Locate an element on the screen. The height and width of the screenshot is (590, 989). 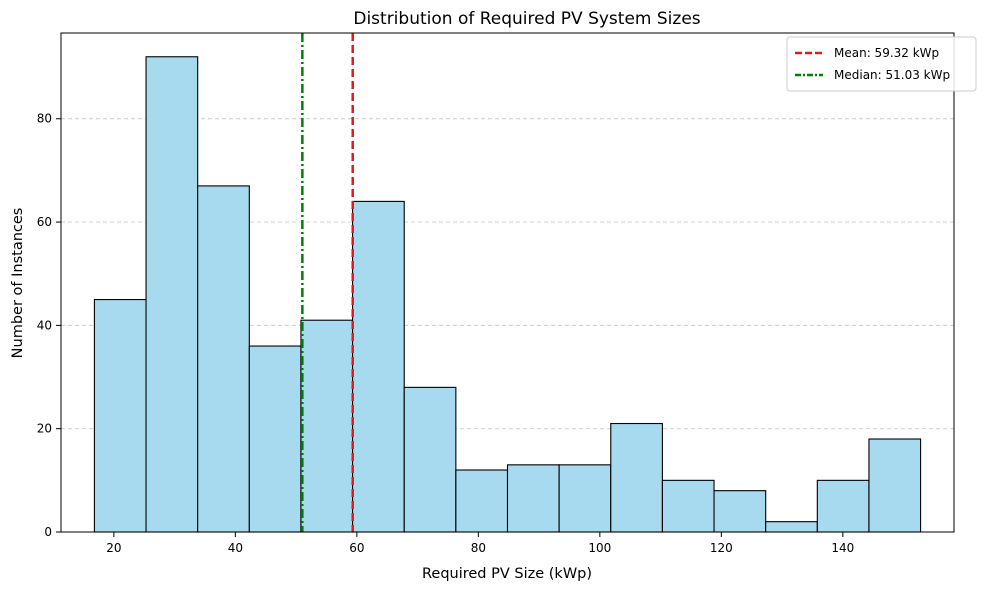
x-tick-label-6: 140 is located at coordinates (842, 548).